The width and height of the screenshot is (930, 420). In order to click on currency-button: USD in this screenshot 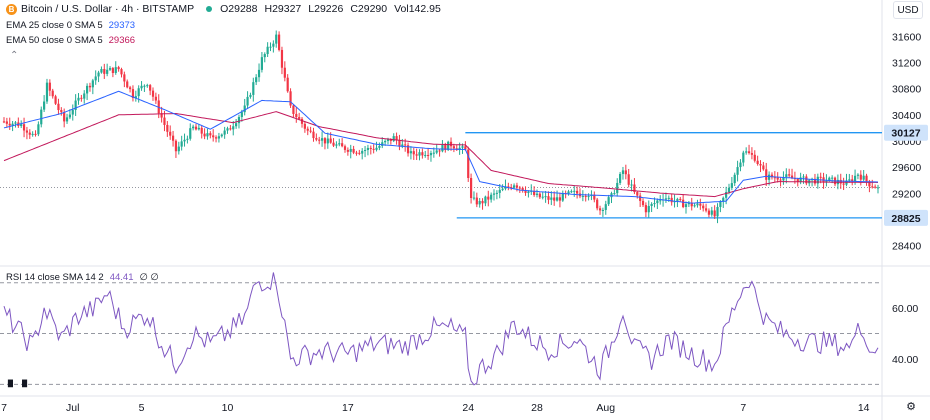, I will do `click(908, 10)`.